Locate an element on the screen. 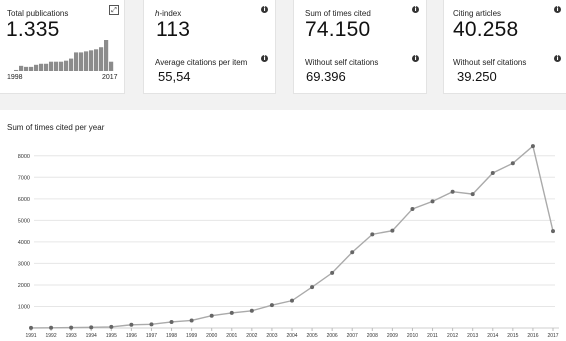 This screenshot has height=341, width=566. avg-citations-label: Average citations per item is located at coordinates (201, 62).